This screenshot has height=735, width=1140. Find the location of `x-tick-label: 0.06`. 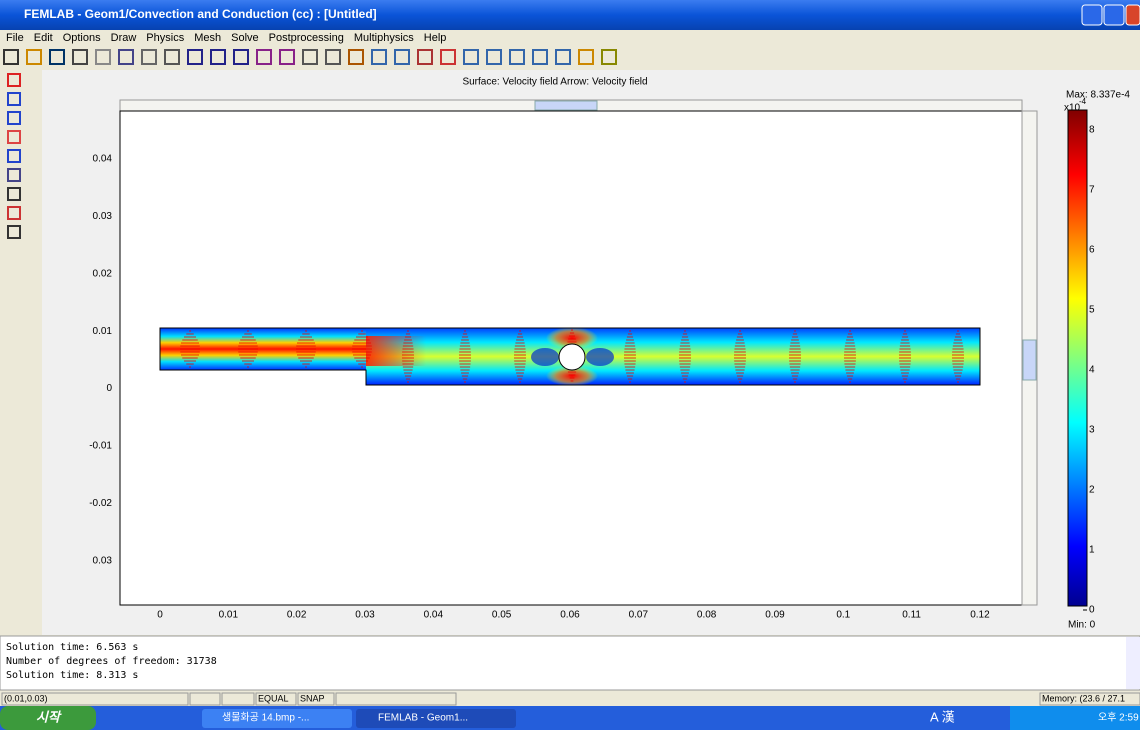

x-tick-label: 0.06 is located at coordinates (570, 615).